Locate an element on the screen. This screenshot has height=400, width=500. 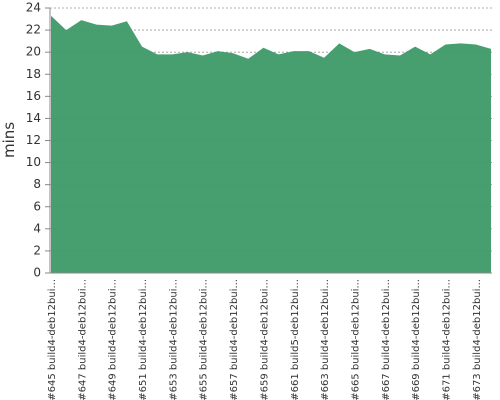
y-tick-label: 20 is located at coordinates (33, 52).